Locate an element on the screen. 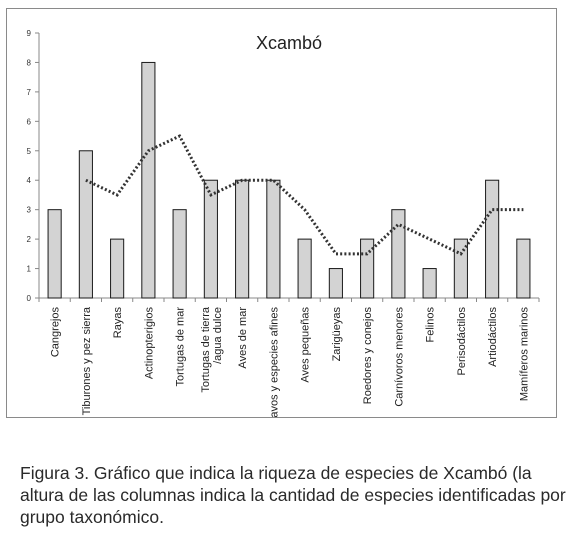  y-tick-label: 3 is located at coordinates (29, 210).